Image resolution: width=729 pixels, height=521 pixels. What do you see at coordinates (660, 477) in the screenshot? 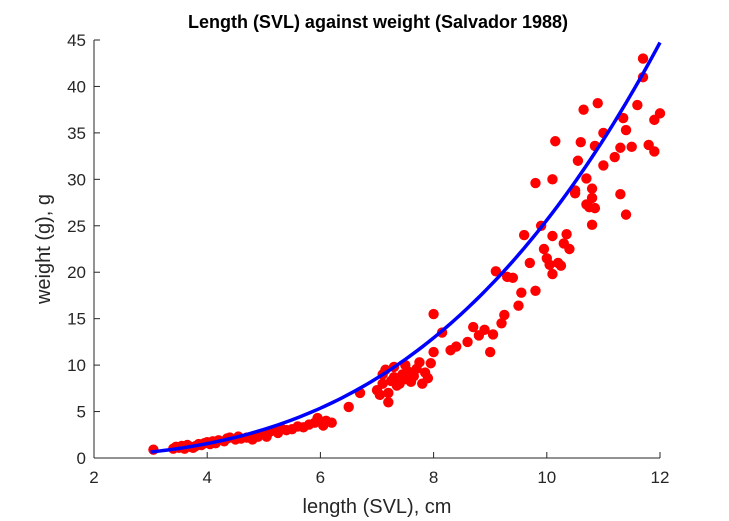
I see `x-tick-label: 12` at bounding box center [660, 477].